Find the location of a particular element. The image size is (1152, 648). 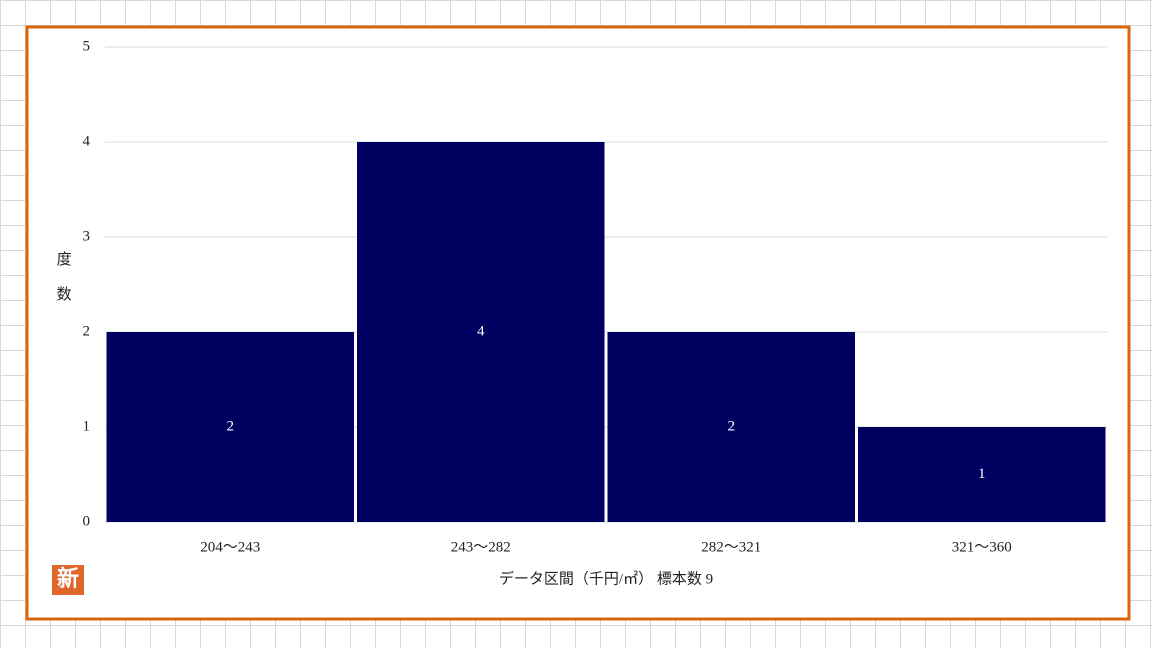

value-label: 1 is located at coordinates (982, 474).